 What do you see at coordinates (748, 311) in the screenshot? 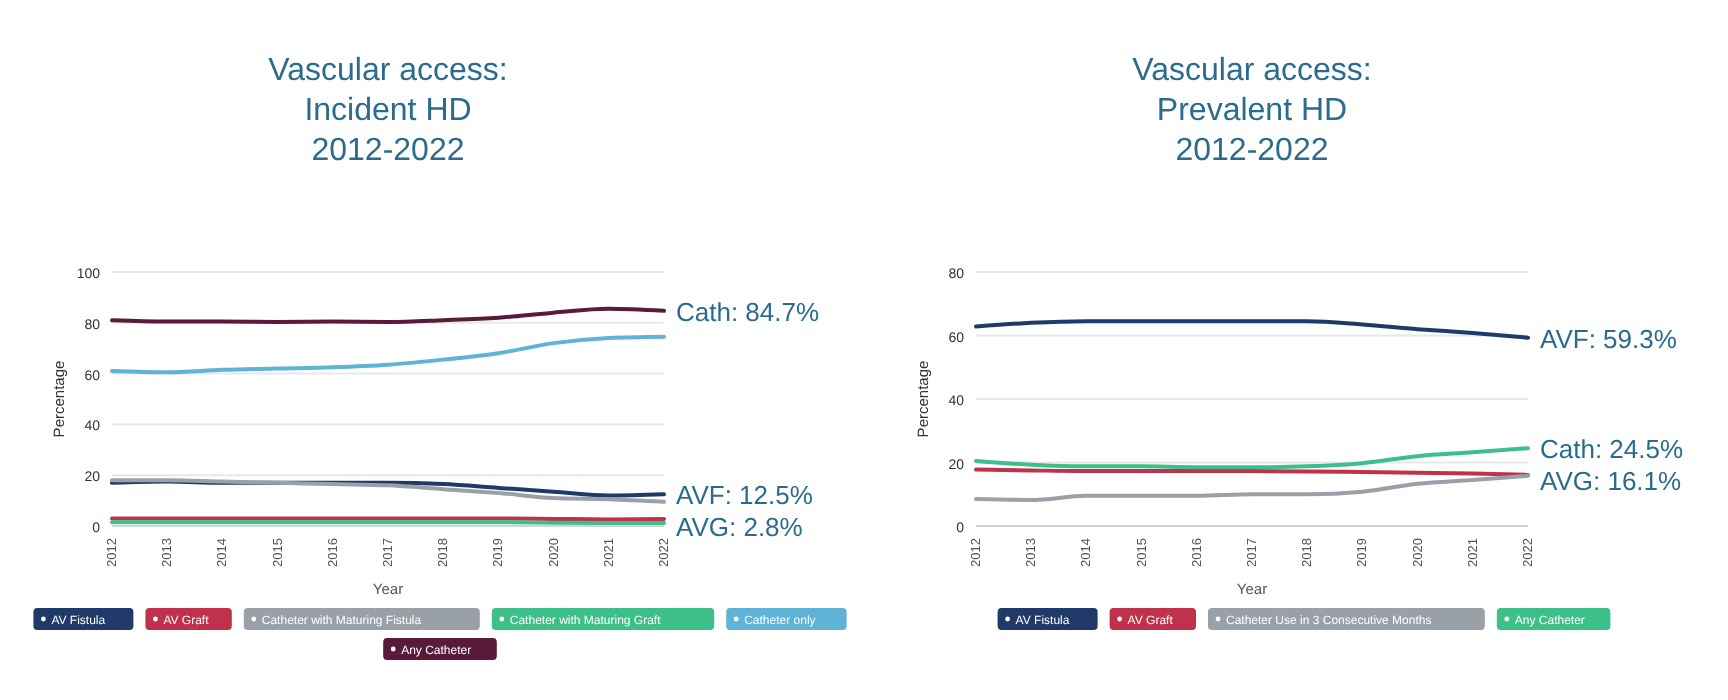
I see `annotation: Cath: 84.7%` at bounding box center [748, 311].